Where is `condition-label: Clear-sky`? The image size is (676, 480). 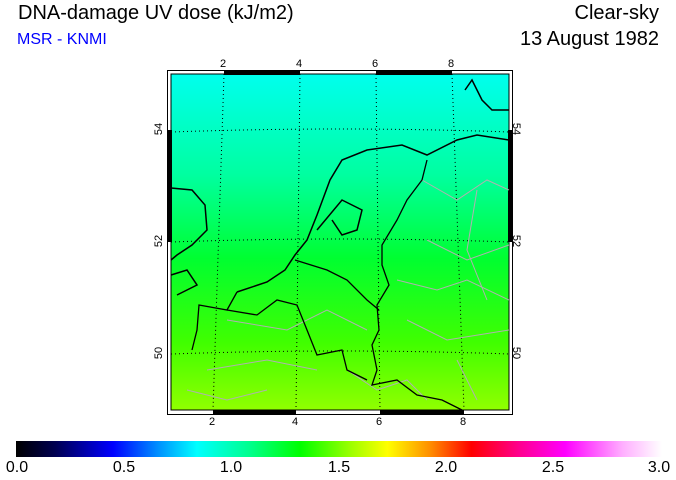
condition-label: Clear-sky is located at coordinates (616, 13).